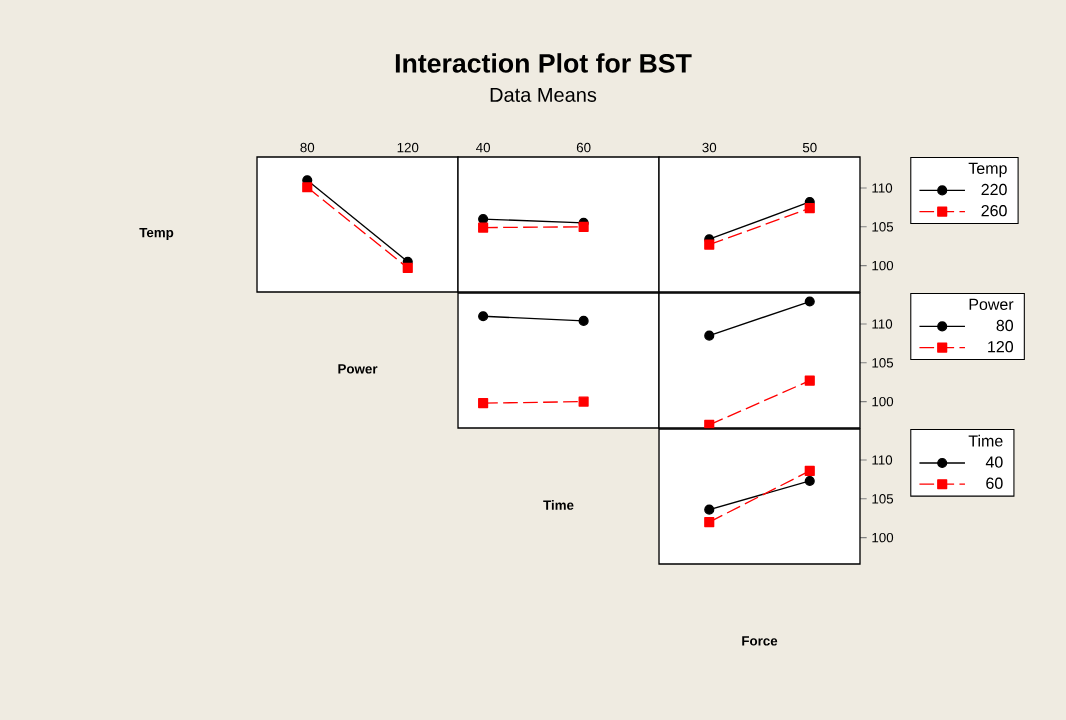 This screenshot has height=720, width=1066. I want to click on legend-label: 260, so click(994, 211).